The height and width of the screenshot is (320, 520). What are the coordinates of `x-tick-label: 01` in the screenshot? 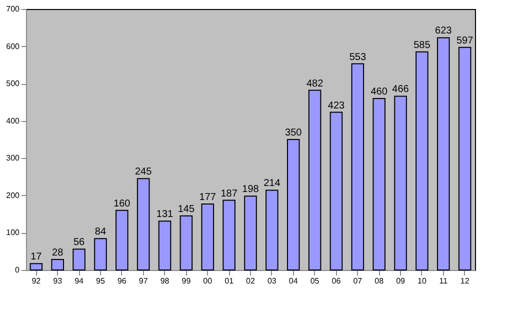 It's located at (229, 281).